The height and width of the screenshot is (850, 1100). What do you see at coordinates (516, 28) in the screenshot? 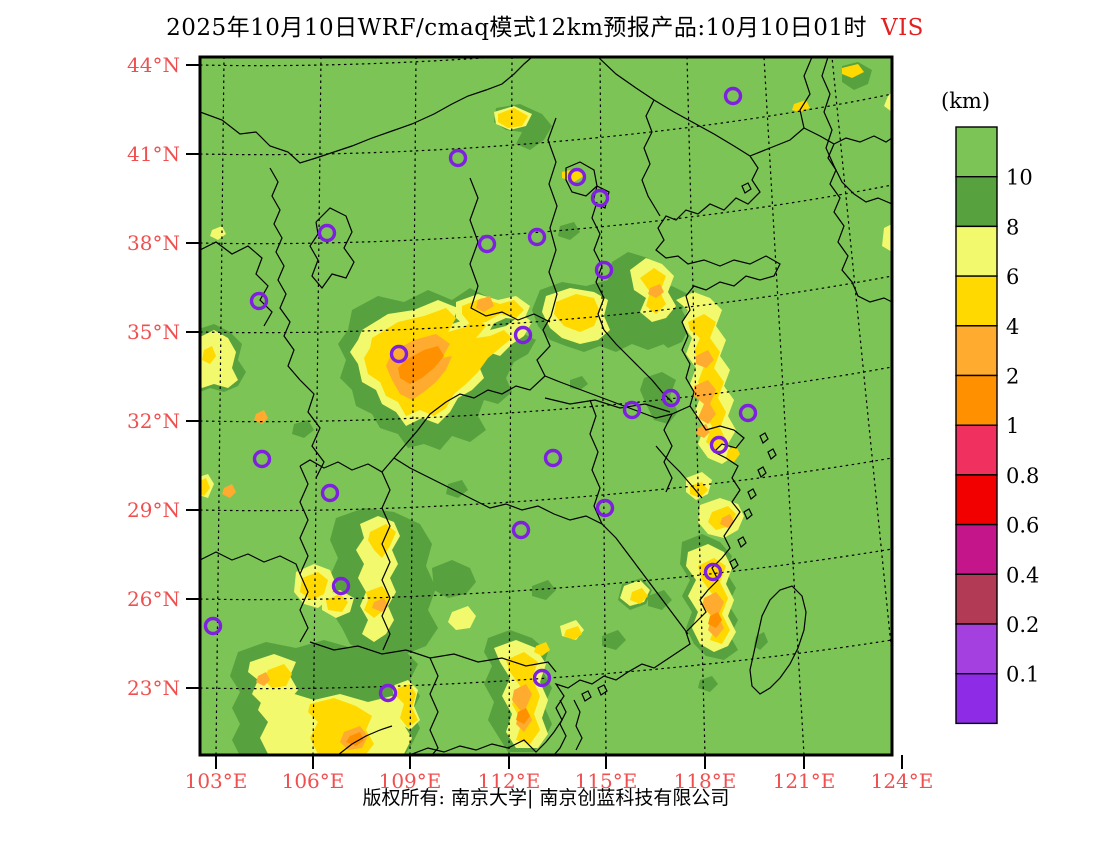
I see `title-text: 2025年10月10日WRF/cmaq模式12km预报产品:10月10日01时` at bounding box center [516, 28].